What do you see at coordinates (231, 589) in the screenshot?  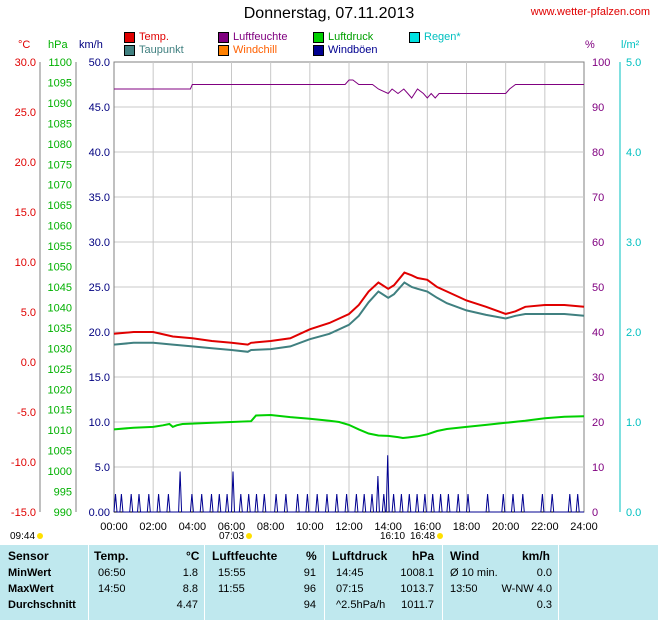 I see `table-cell: 11:55` at bounding box center [231, 589].